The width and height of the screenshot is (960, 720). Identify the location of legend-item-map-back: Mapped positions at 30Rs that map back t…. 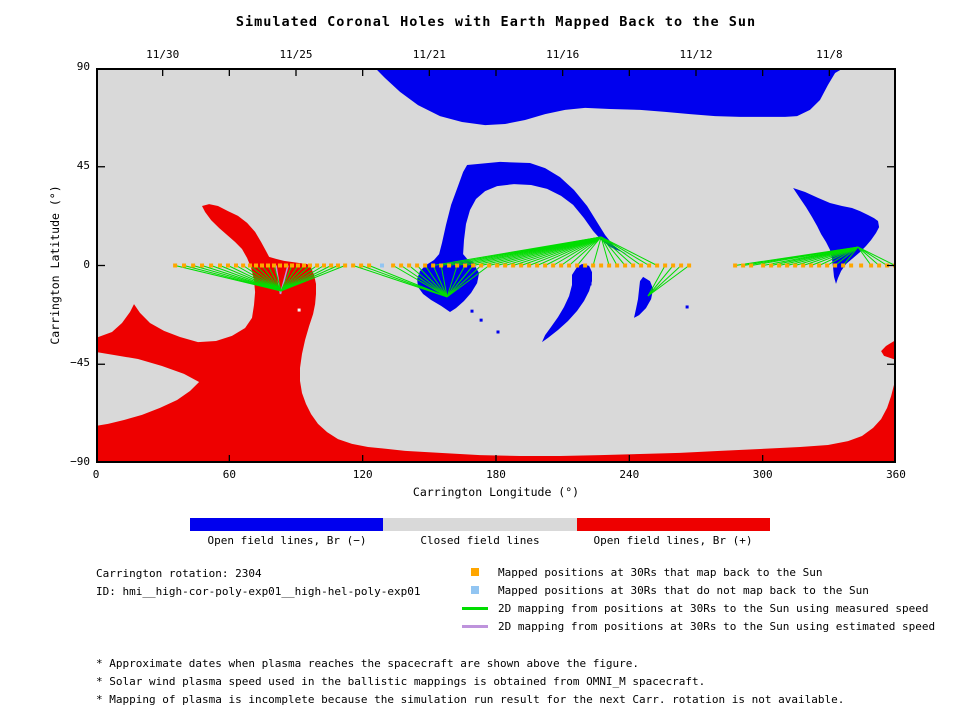
(698, 572).